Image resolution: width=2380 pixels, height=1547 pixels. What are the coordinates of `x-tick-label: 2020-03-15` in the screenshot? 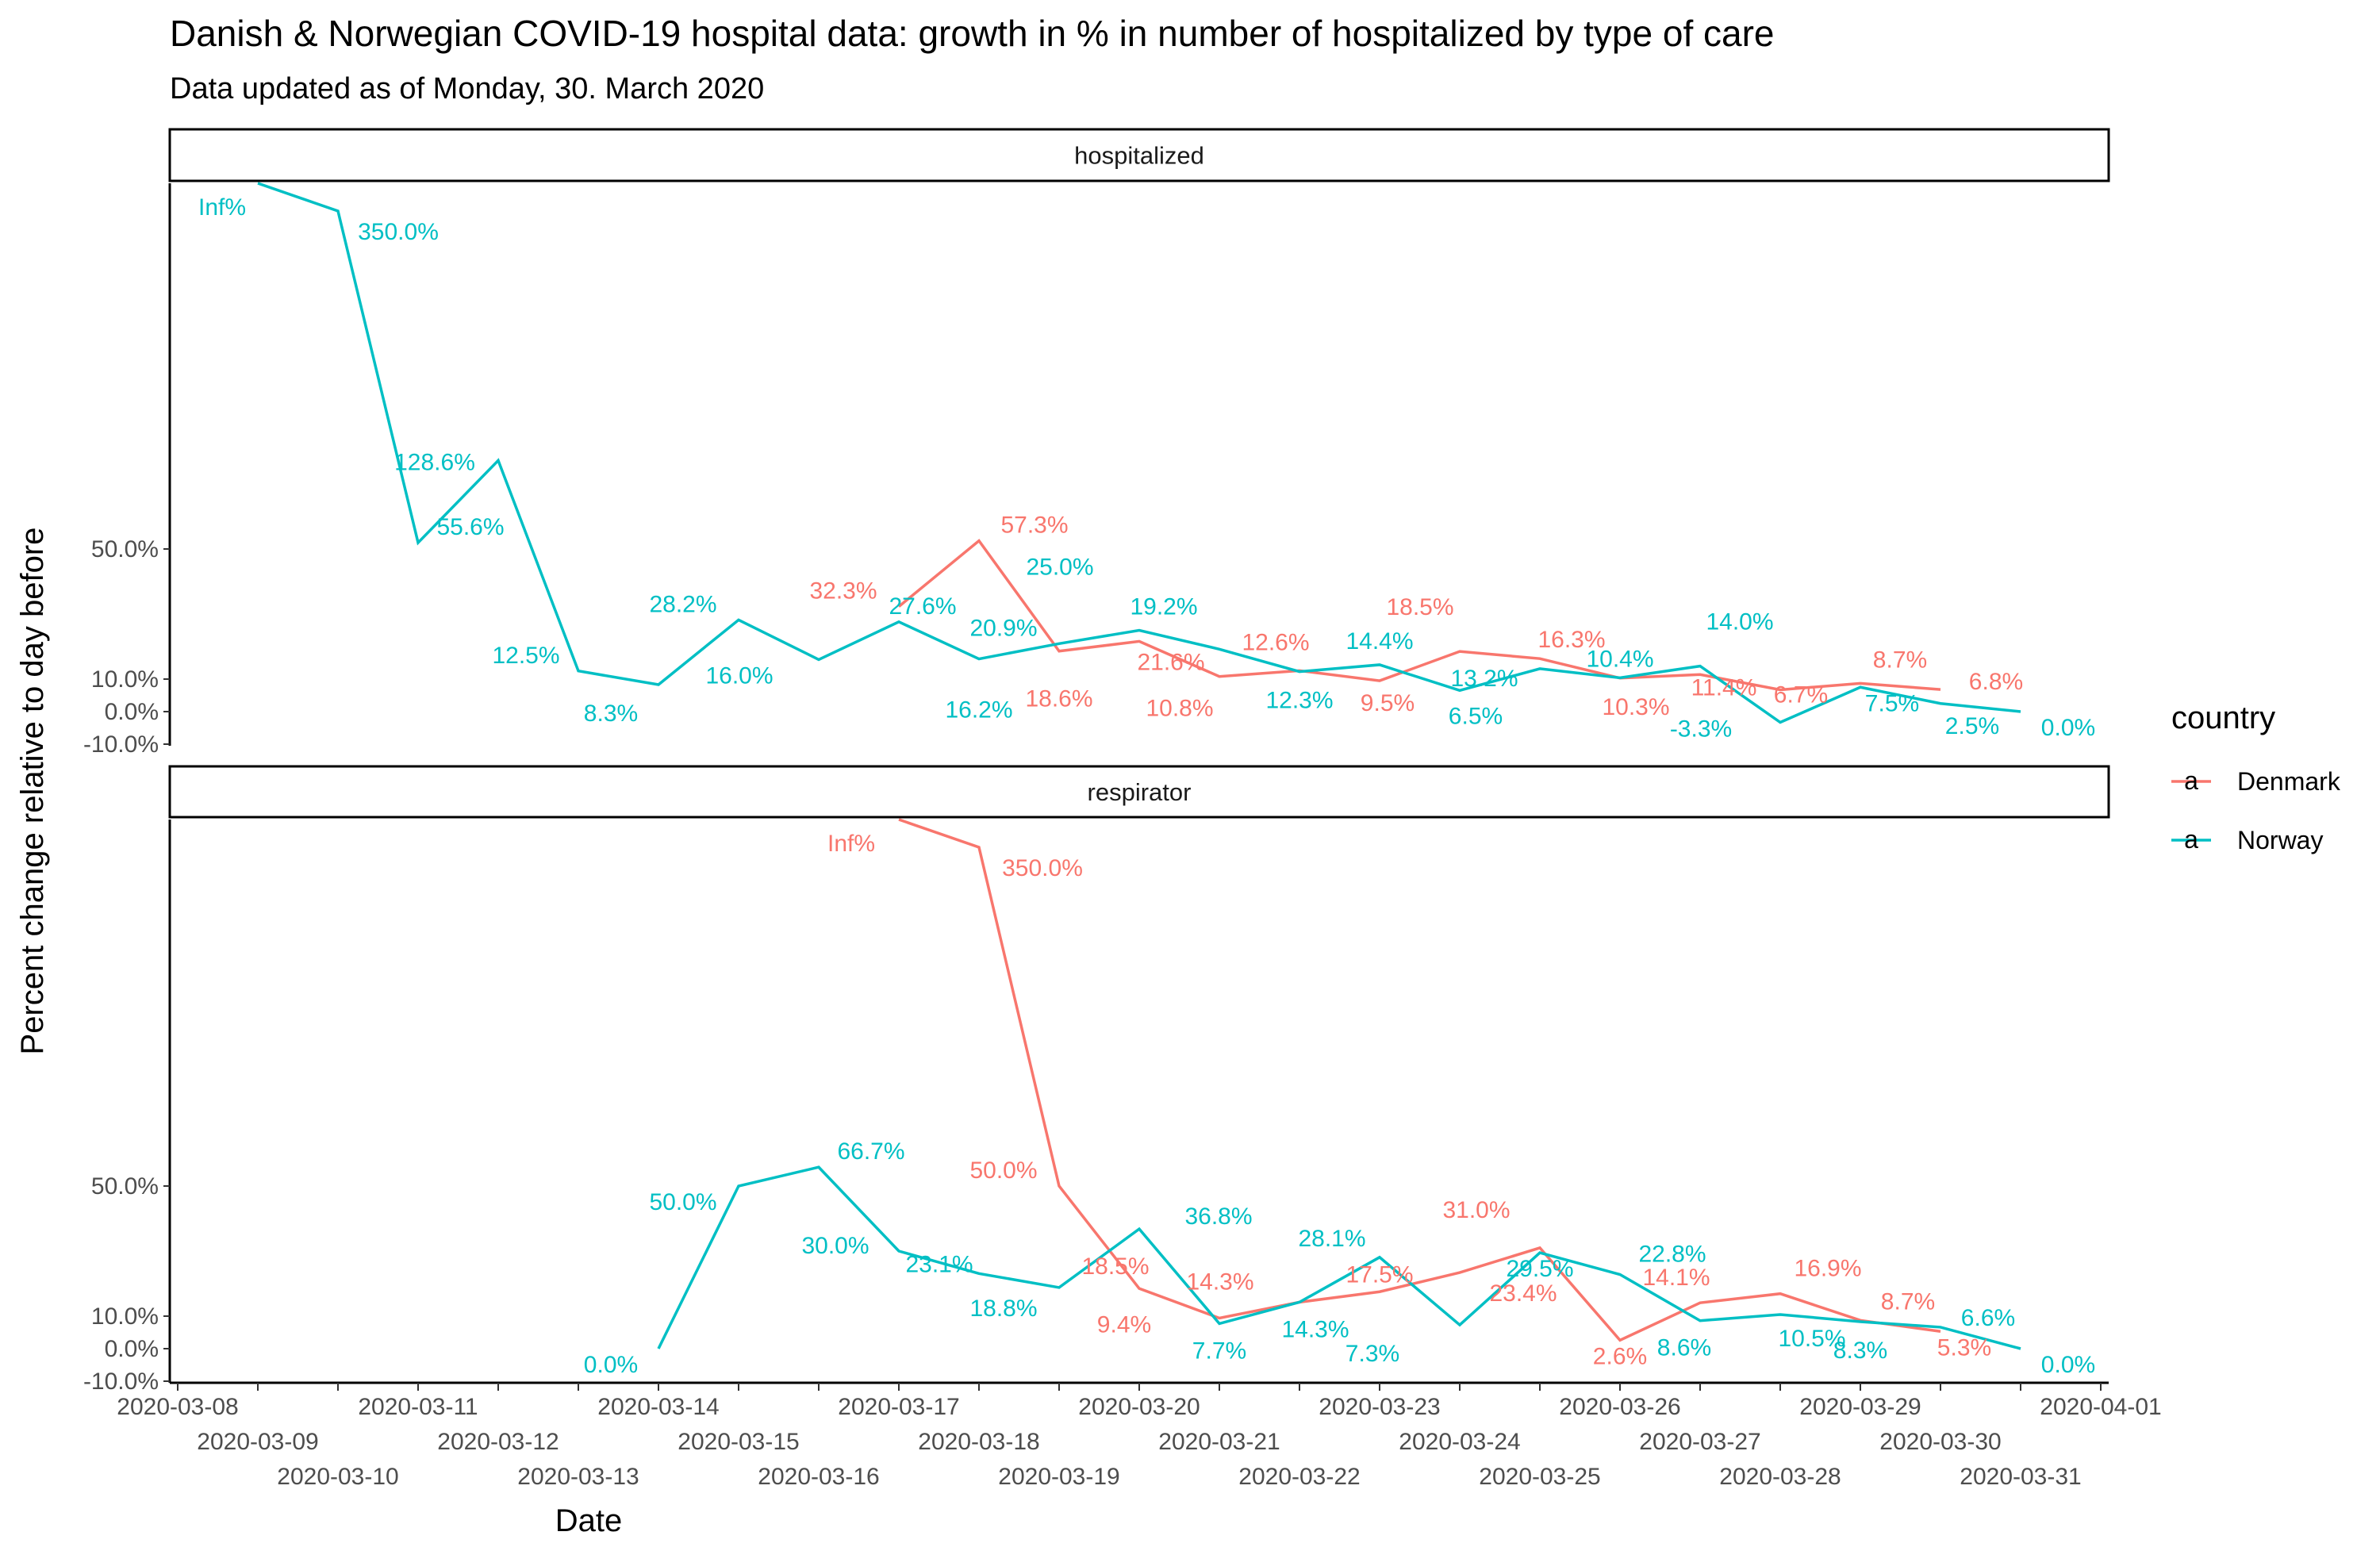 It's located at (738, 1442).